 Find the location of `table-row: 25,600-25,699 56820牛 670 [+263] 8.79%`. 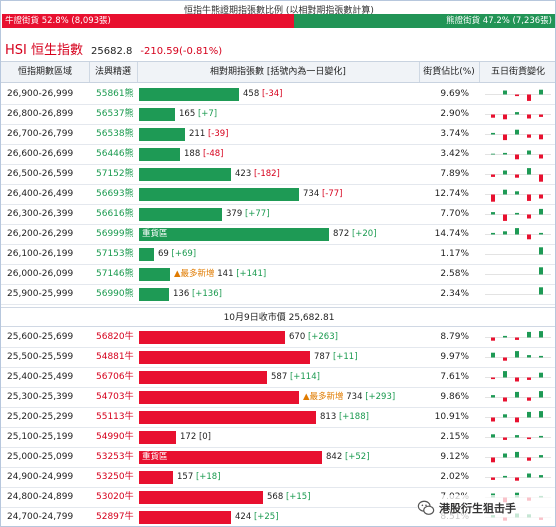

table-row: 25,600-25,699 56820牛 670 [+263] 8.79% is located at coordinates (278, 338).